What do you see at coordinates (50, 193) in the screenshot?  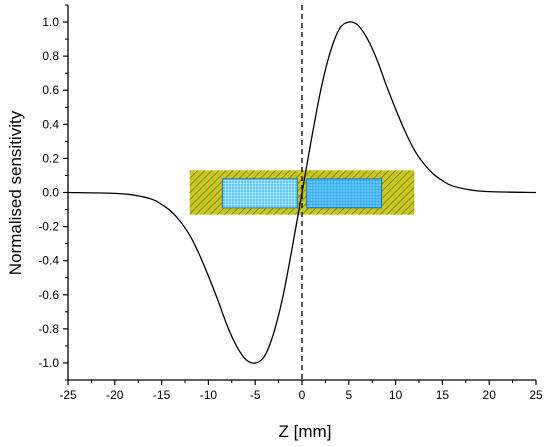 I see `y-tick-label: 0.0` at bounding box center [50, 193].